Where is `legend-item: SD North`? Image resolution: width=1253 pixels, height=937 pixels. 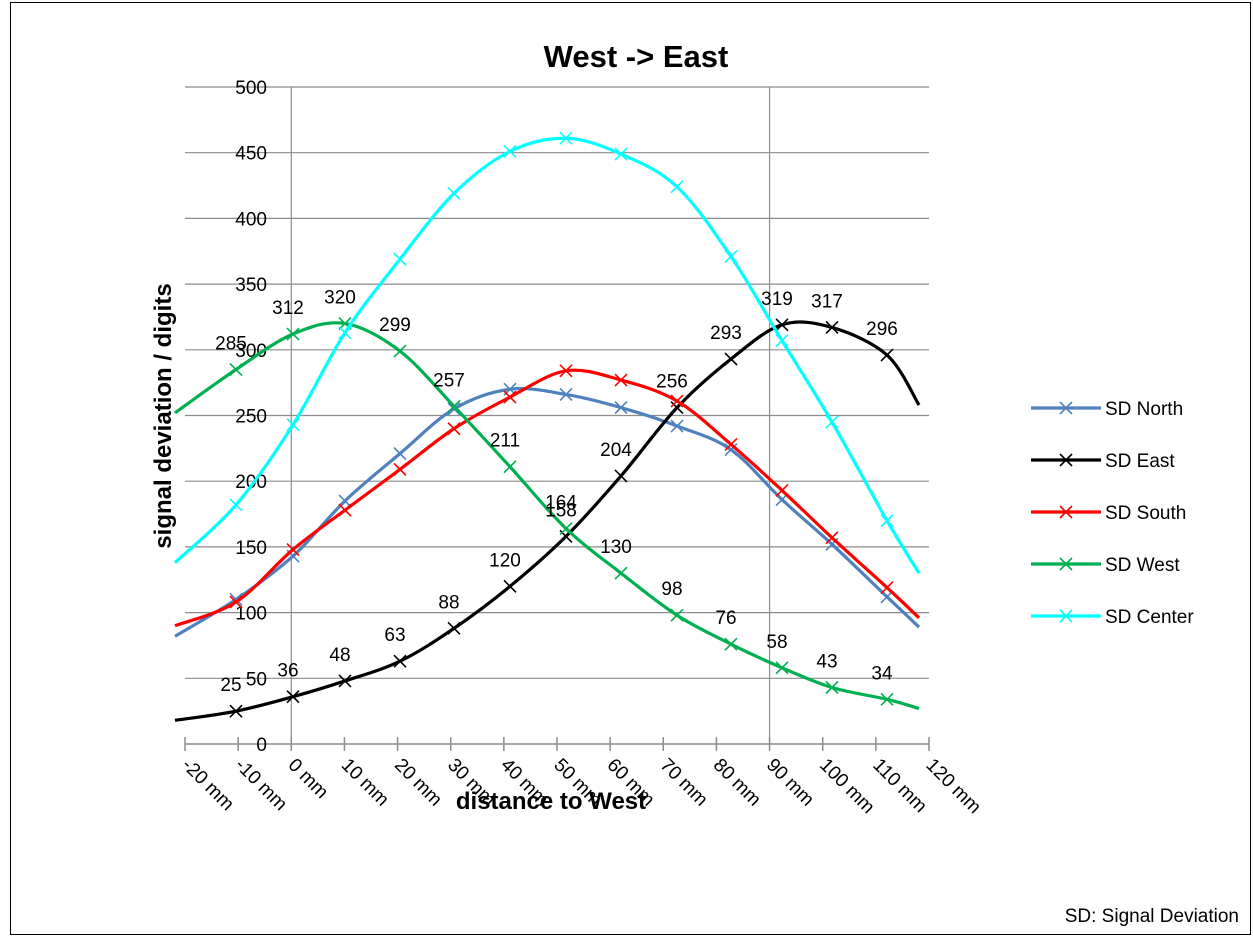 legend-item: SD North is located at coordinates (1107, 409).